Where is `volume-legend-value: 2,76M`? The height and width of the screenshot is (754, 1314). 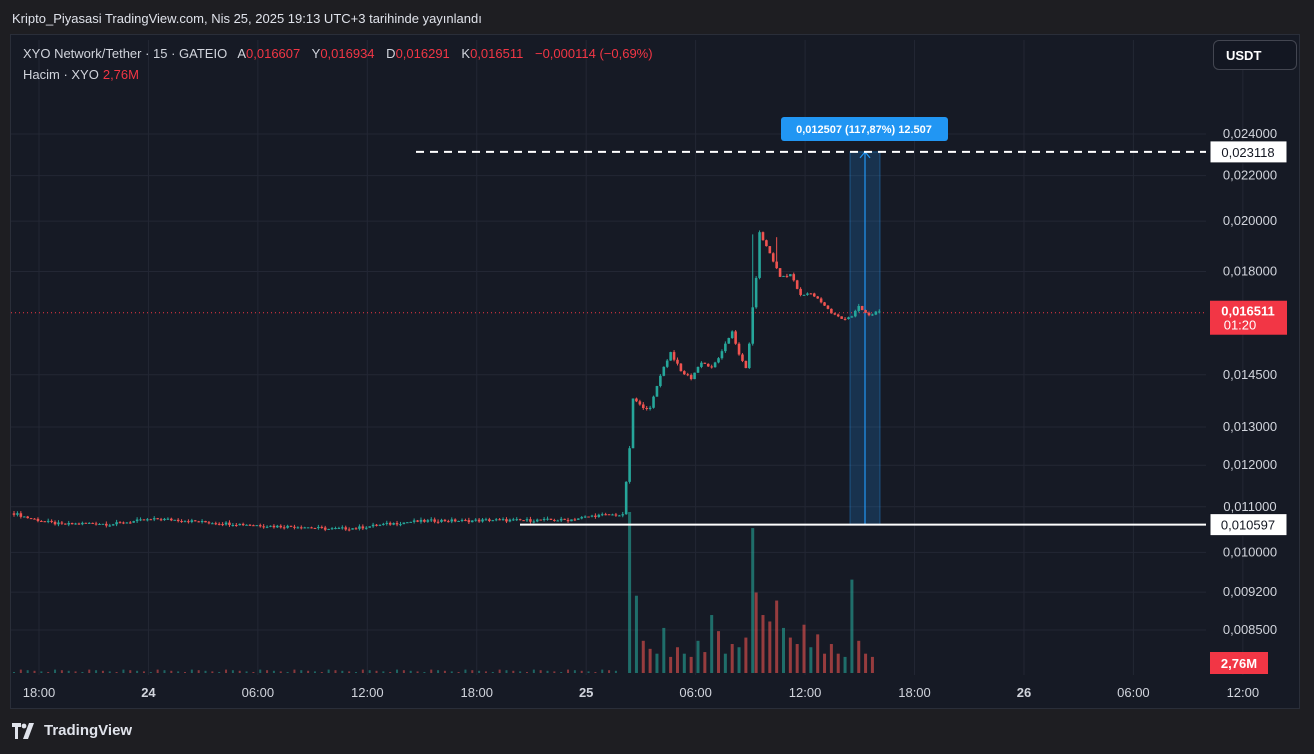 volume-legend-value: 2,76M is located at coordinates (120, 74).